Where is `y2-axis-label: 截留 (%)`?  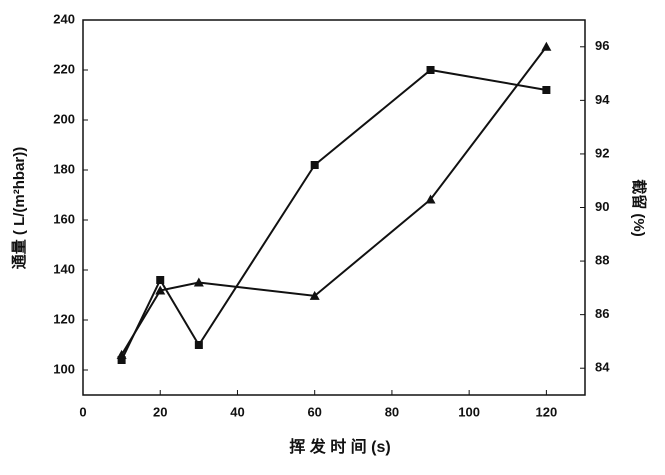
y2-axis-label: 截留 (%) is located at coordinates (639, 208).